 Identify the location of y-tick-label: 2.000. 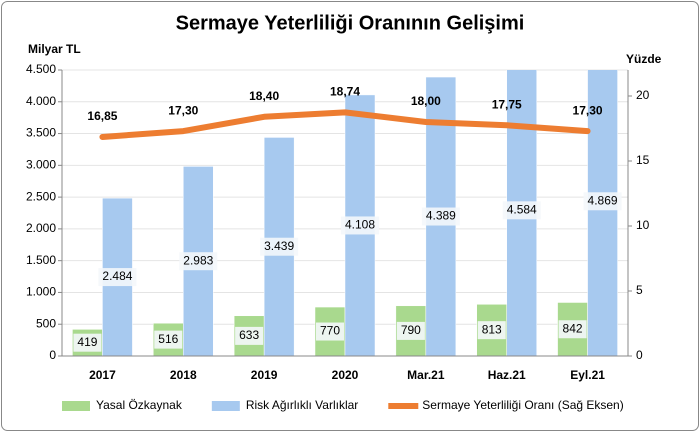
(41, 228).